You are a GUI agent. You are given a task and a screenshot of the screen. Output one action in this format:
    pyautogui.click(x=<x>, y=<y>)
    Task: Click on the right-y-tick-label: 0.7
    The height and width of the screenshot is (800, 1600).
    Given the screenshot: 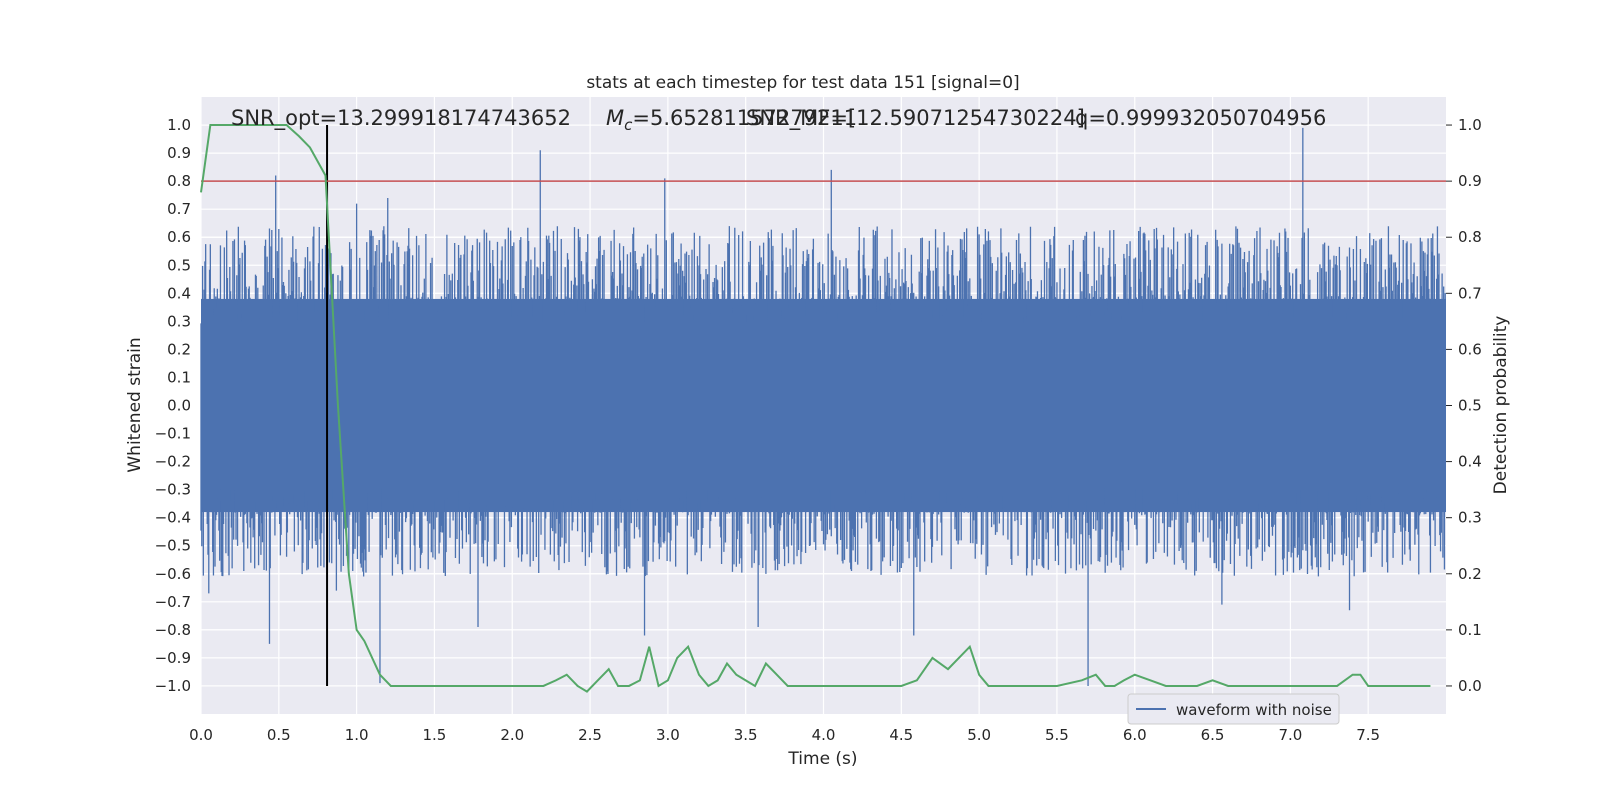 What is the action you would take?
    pyautogui.click(x=1470, y=293)
    